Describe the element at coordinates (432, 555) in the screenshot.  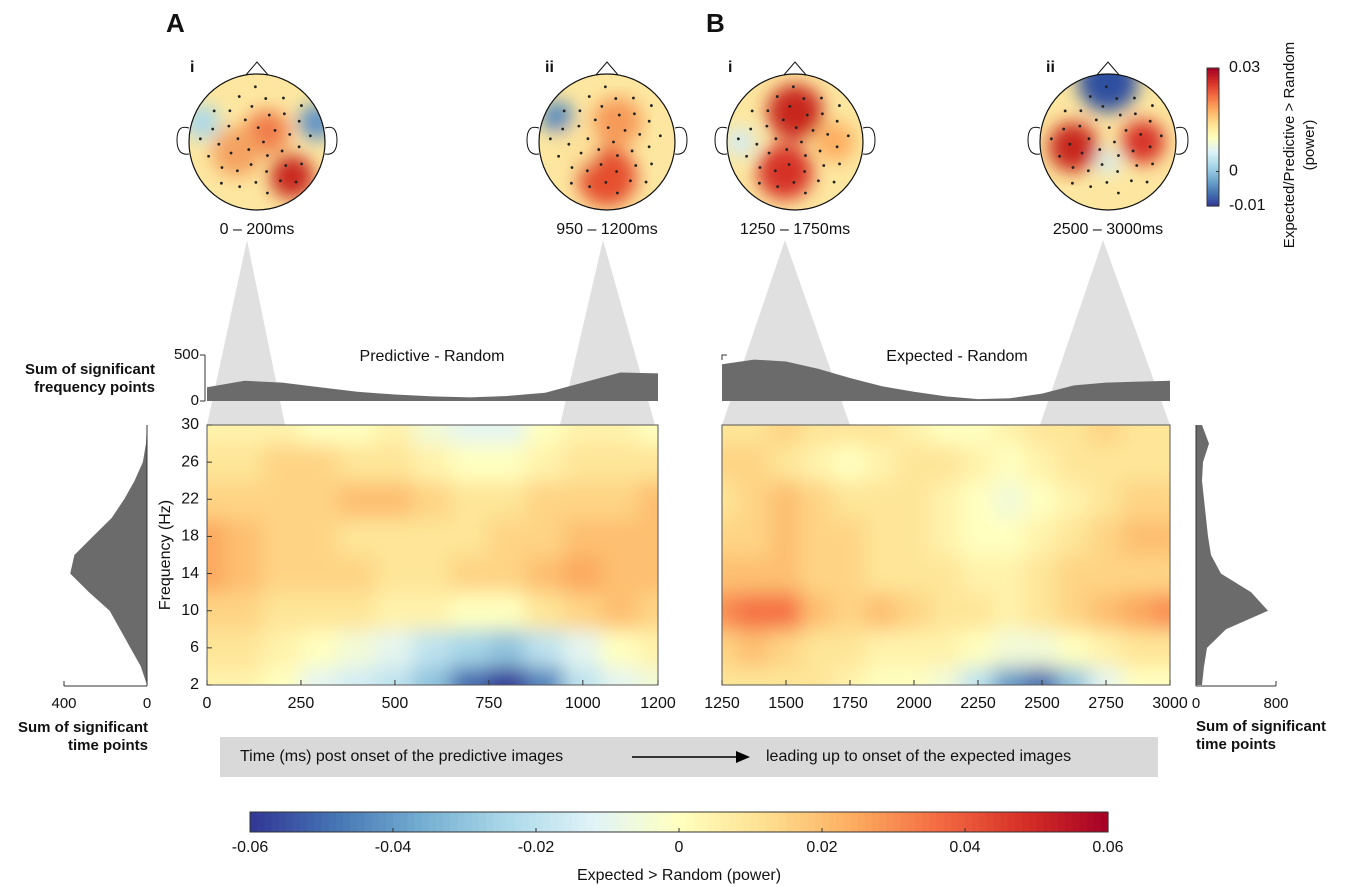
I see `heatmap-cells` at that location.